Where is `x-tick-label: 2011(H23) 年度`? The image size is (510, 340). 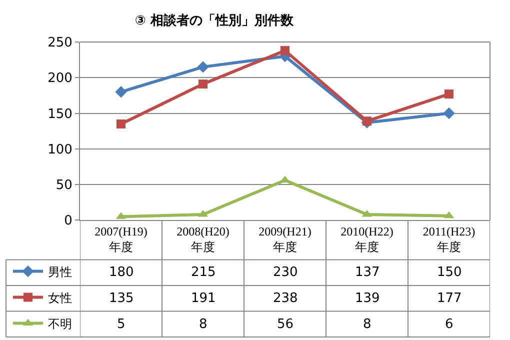 x-tick-label: 2011(H23) 年度 is located at coordinates (449, 239).